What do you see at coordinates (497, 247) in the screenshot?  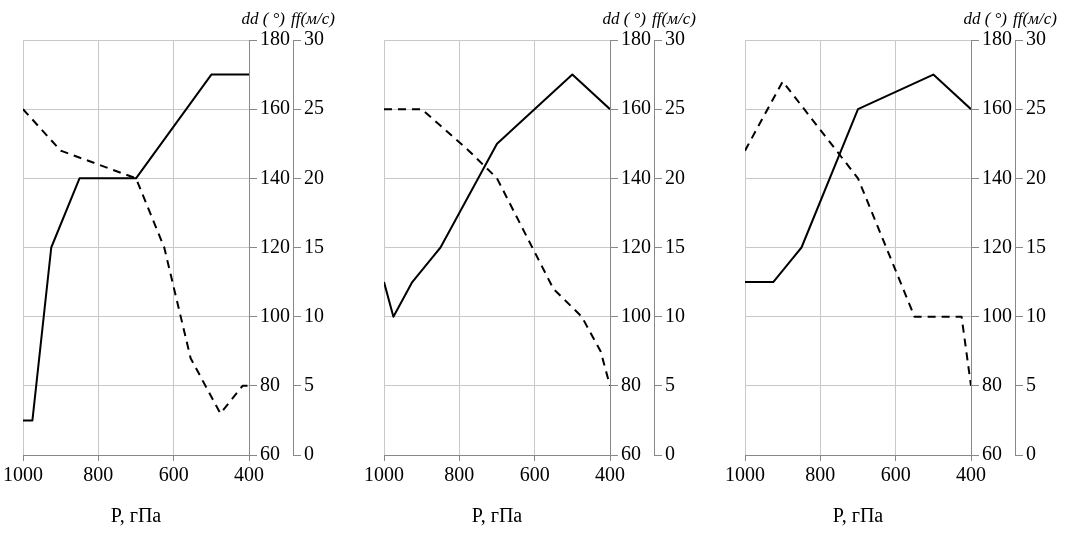 I see `line-series` at bounding box center [497, 247].